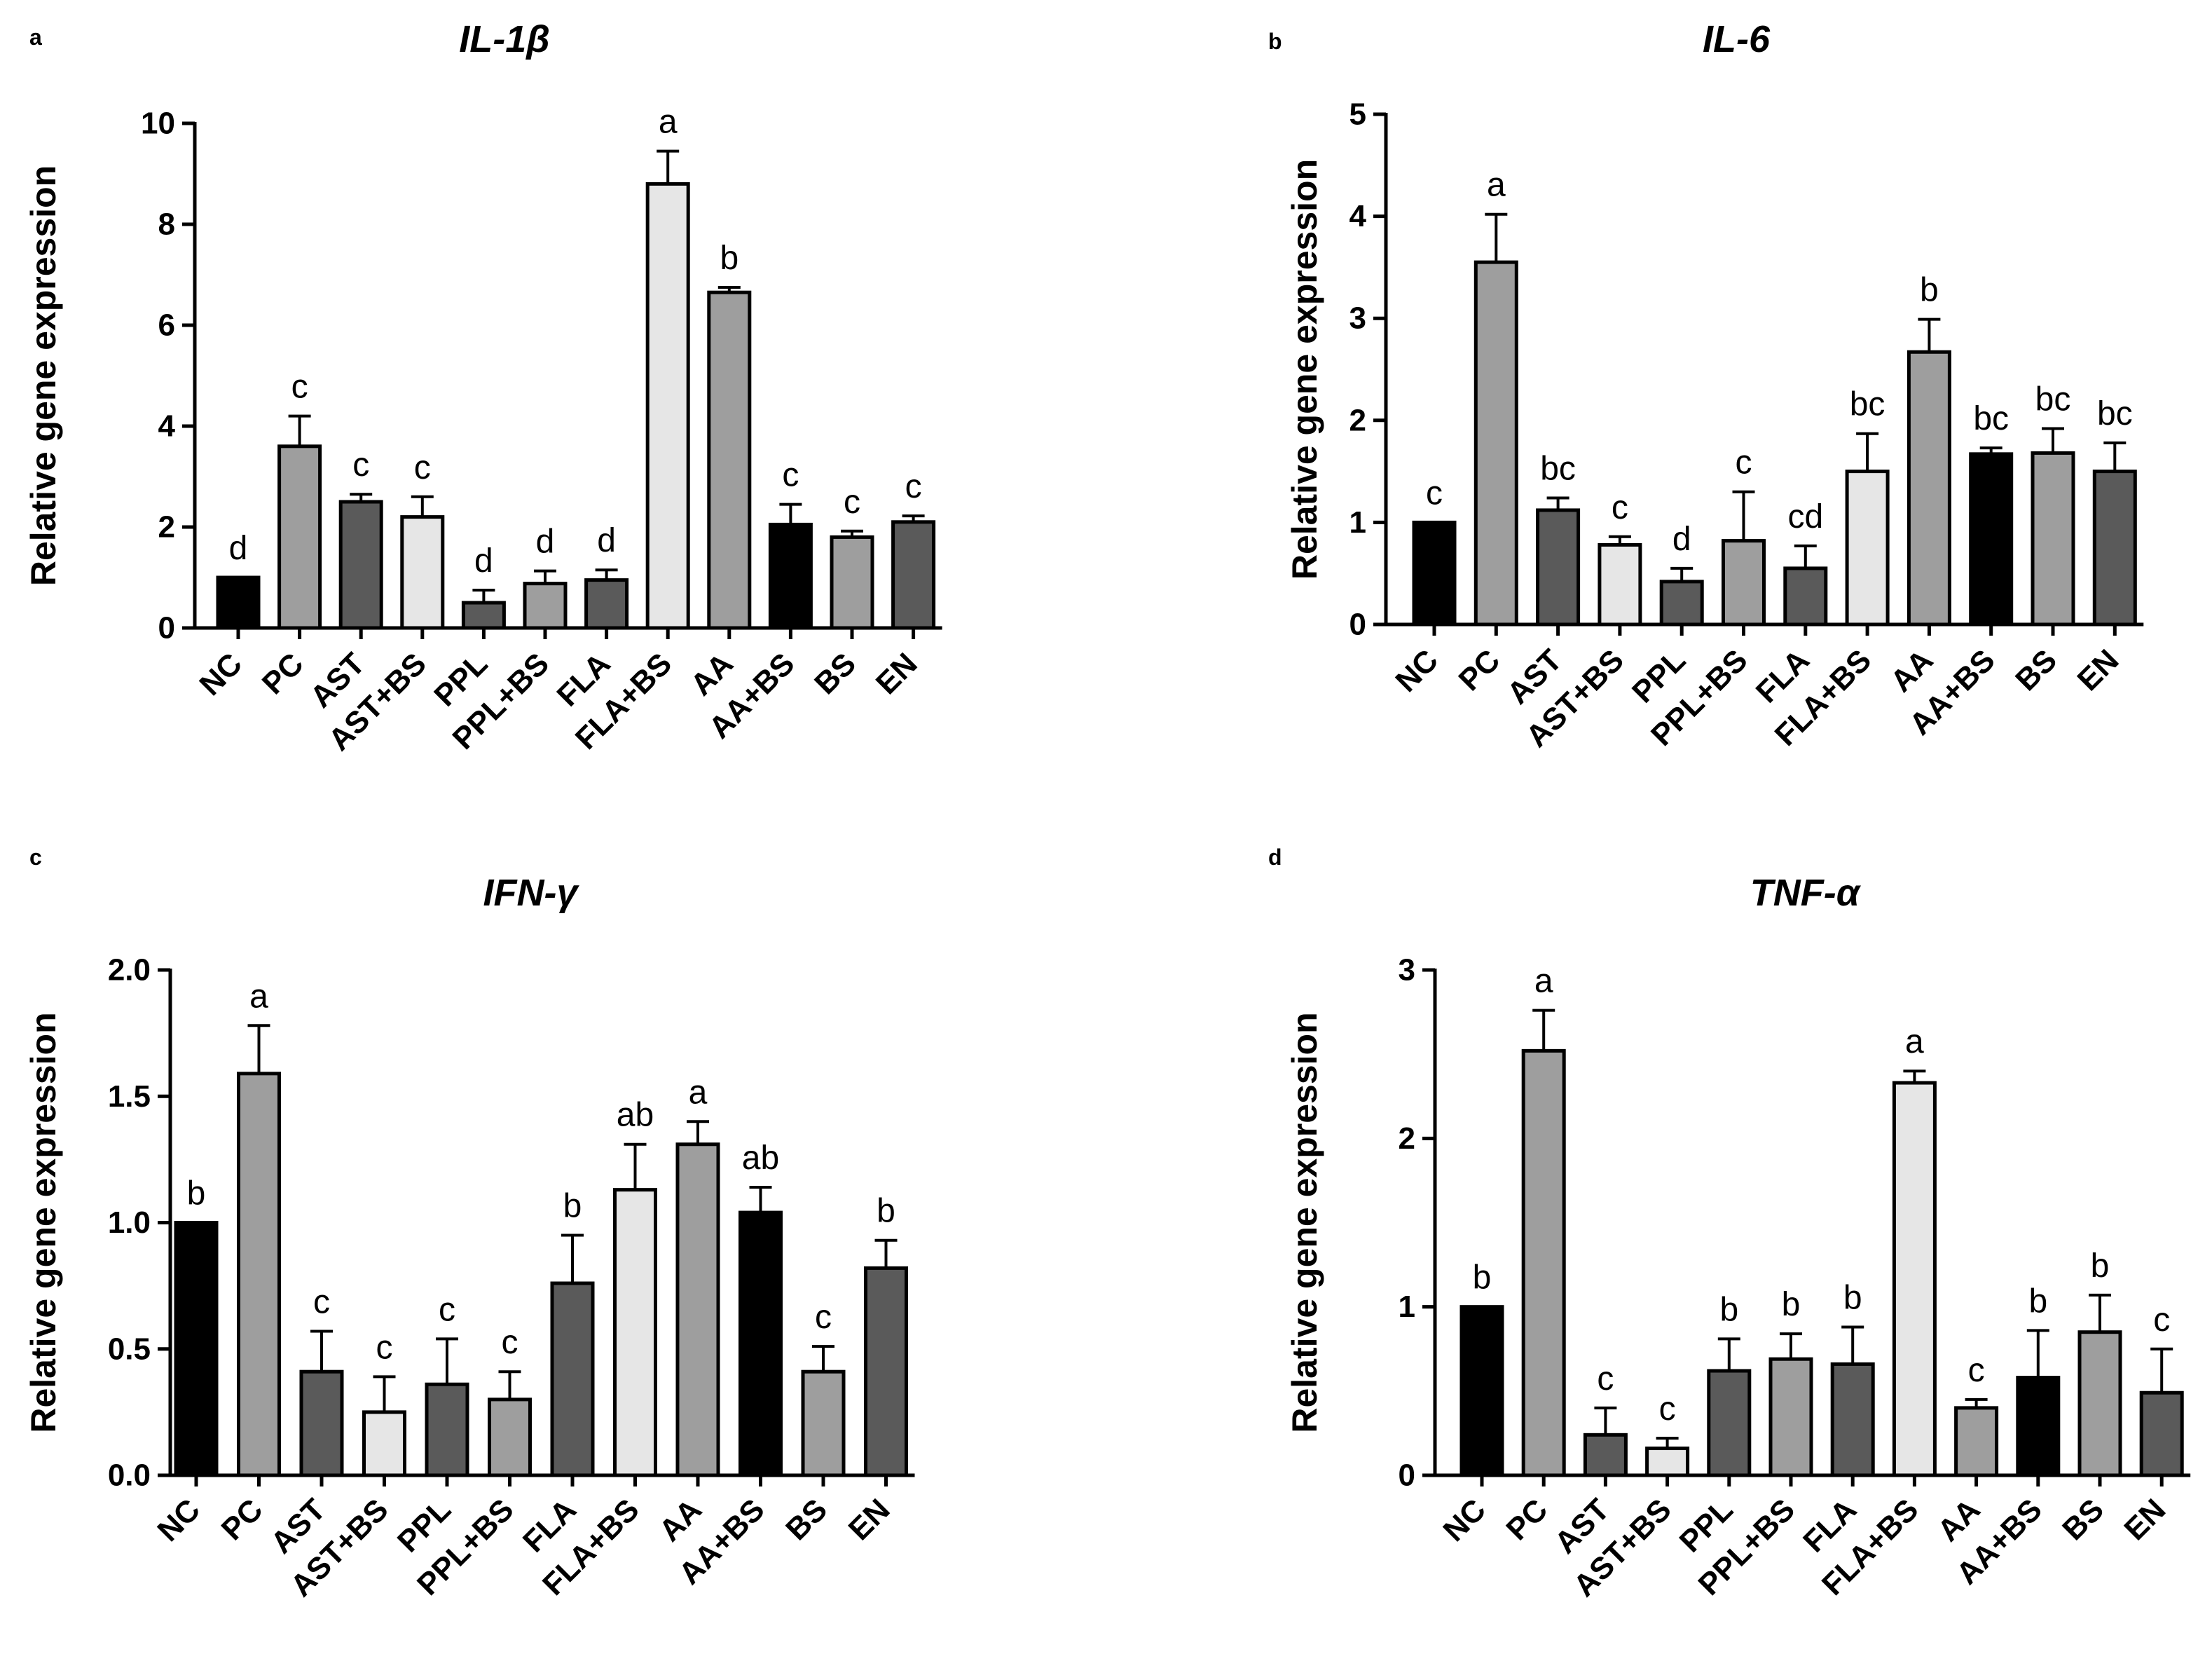 This screenshot has width=2212, height=1654. Describe the element at coordinates (35, 37) in the screenshot. I see `panel-letter: a` at that location.